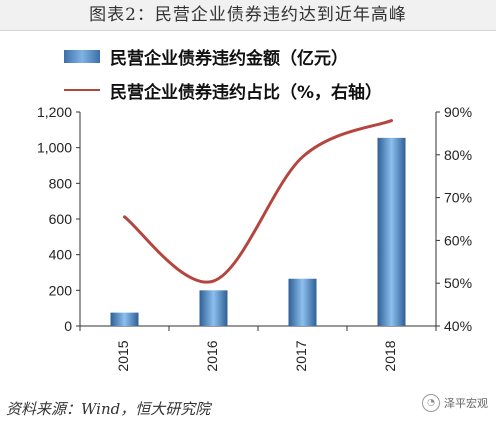 The width and height of the screenshot is (496, 424). I want to click on y-left-tick-label: 600, so click(61, 219).